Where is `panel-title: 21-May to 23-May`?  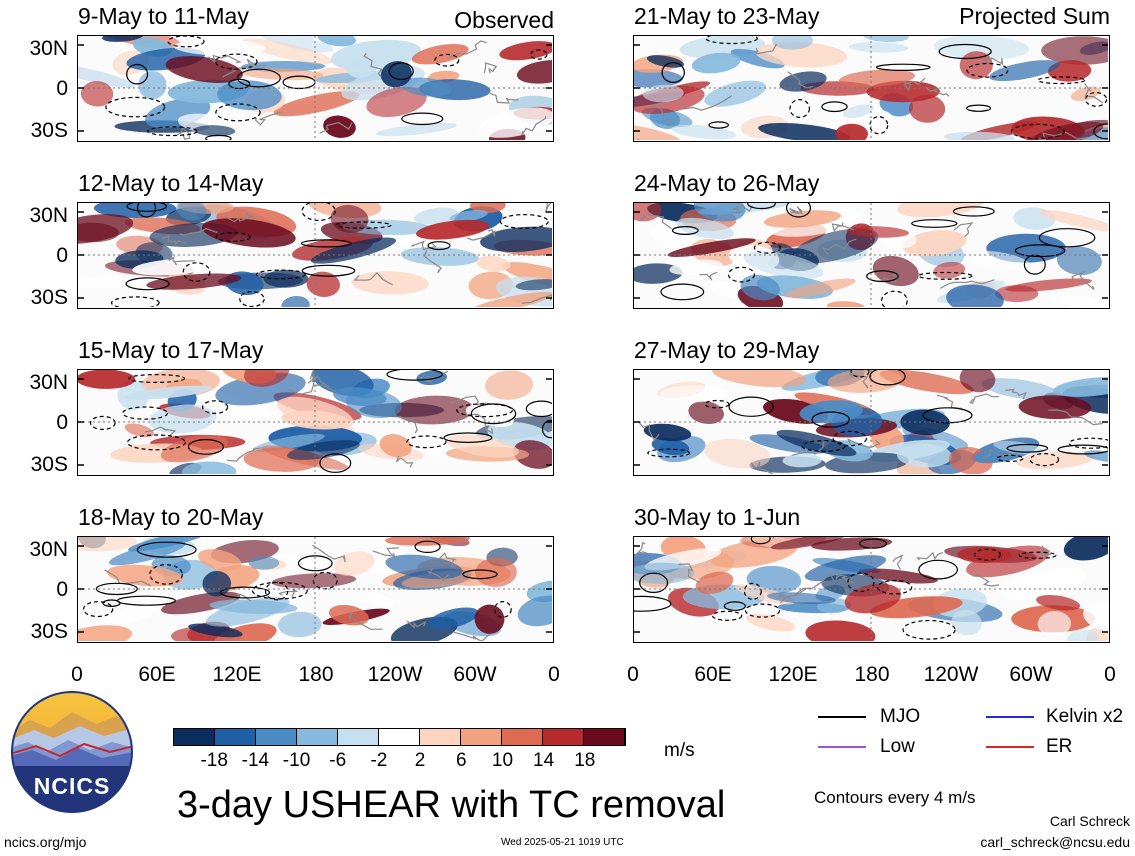 panel-title: 21-May to 23-May is located at coordinates (727, 16).